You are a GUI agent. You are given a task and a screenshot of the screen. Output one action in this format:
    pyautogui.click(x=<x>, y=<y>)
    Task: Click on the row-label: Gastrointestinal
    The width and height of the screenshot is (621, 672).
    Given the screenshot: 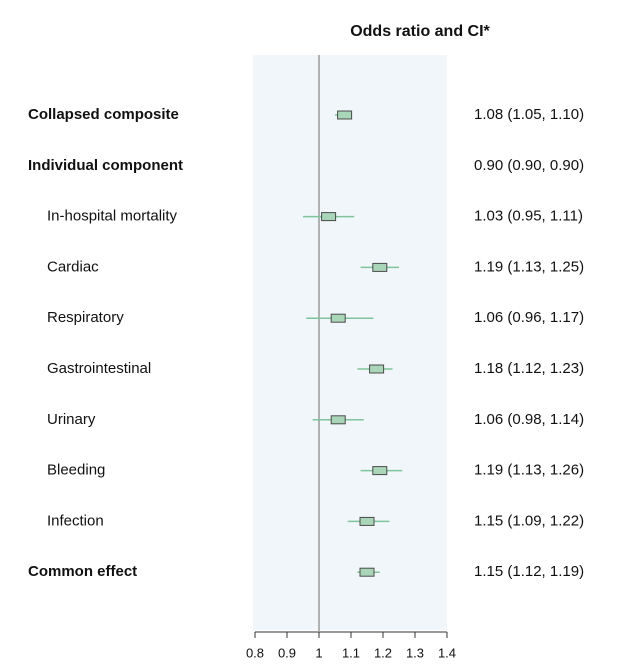 What is the action you would take?
    pyautogui.click(x=99, y=368)
    